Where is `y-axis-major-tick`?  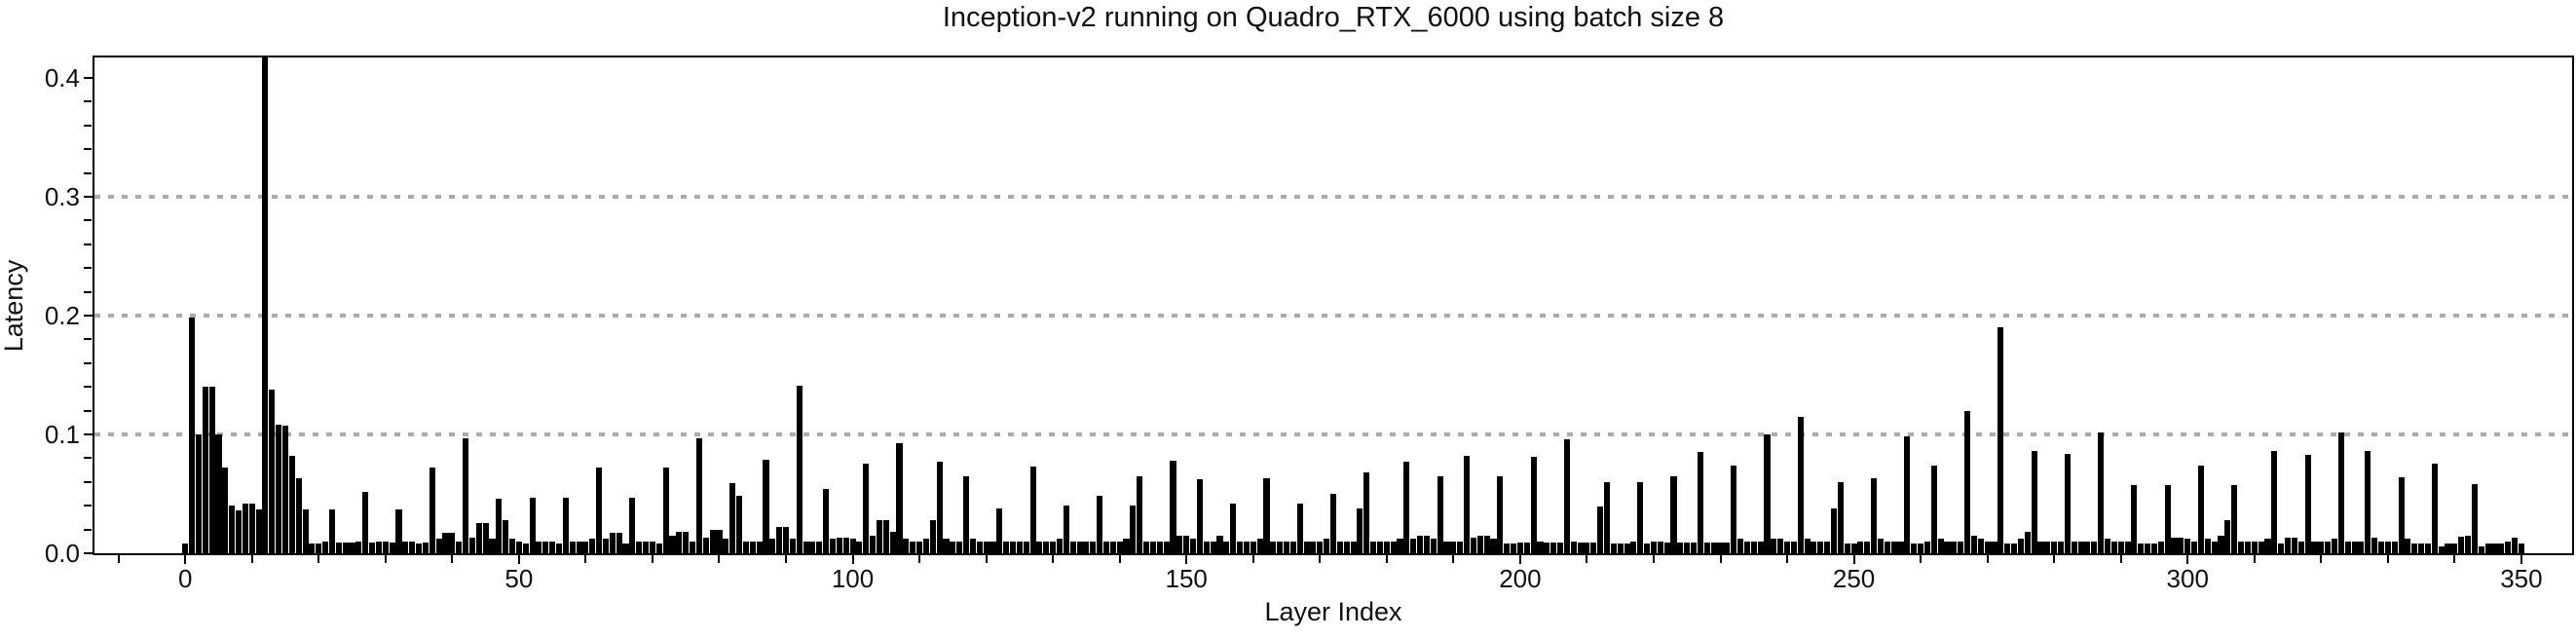 y-axis-major-tick is located at coordinates (88, 197).